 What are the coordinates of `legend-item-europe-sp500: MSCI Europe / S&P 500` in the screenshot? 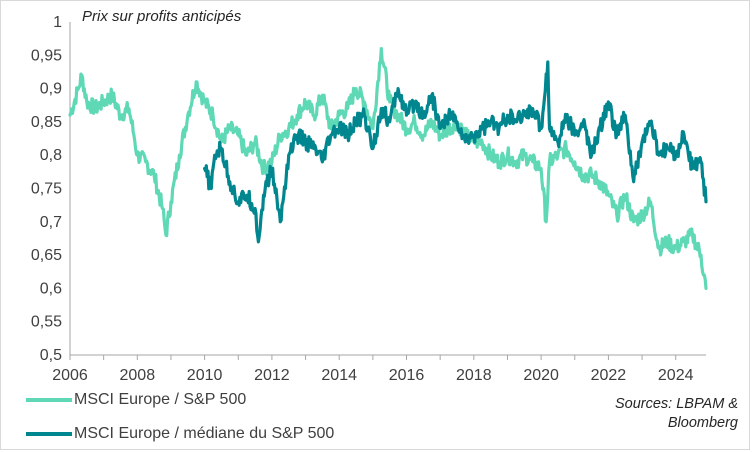 It's located at (136, 400).